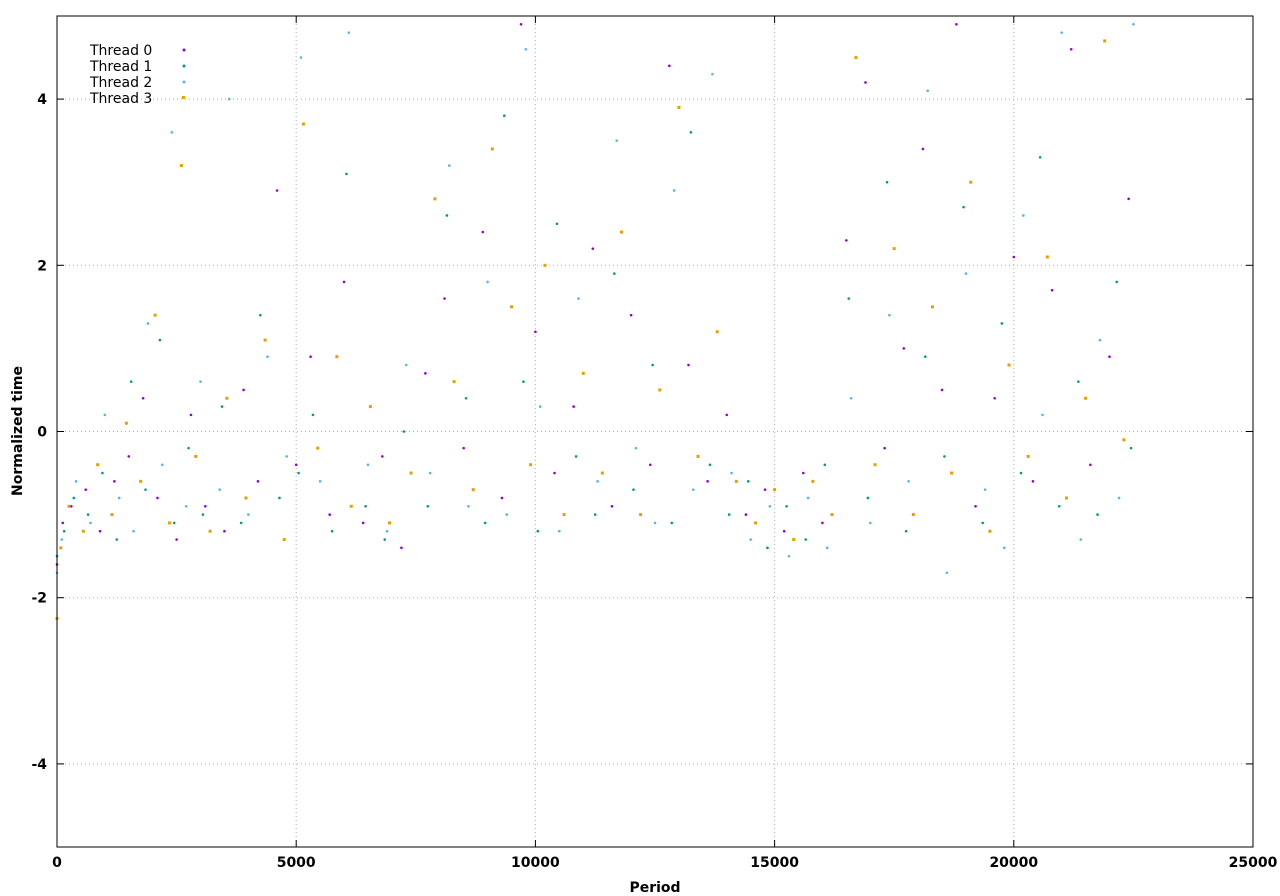  What do you see at coordinates (42, 433) in the screenshot?
I see `y-tick-label: 0` at bounding box center [42, 433].